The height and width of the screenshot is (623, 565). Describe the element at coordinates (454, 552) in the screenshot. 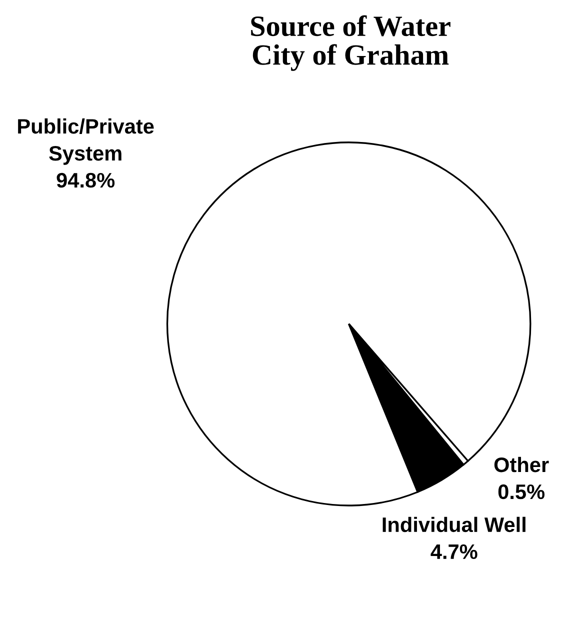

I see `data-label: 4.7%` at that location.